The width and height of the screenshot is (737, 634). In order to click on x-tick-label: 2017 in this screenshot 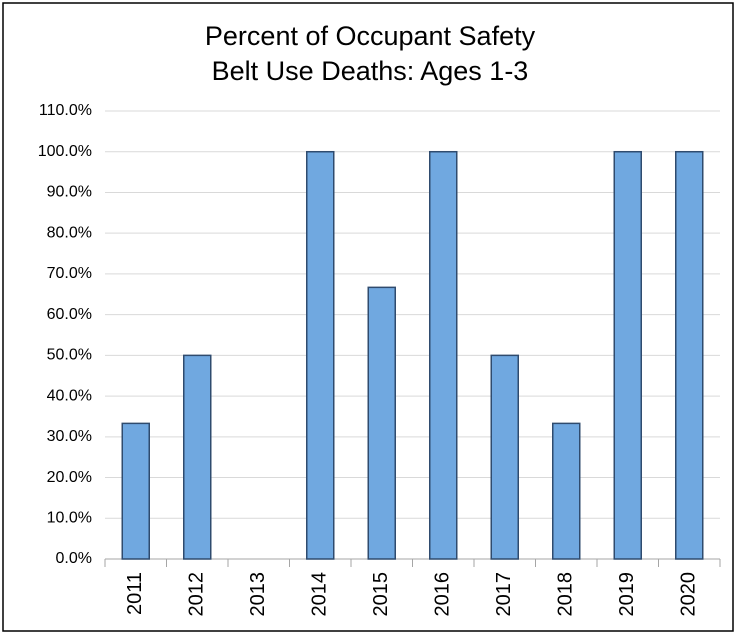, I will do `click(504, 594)`.